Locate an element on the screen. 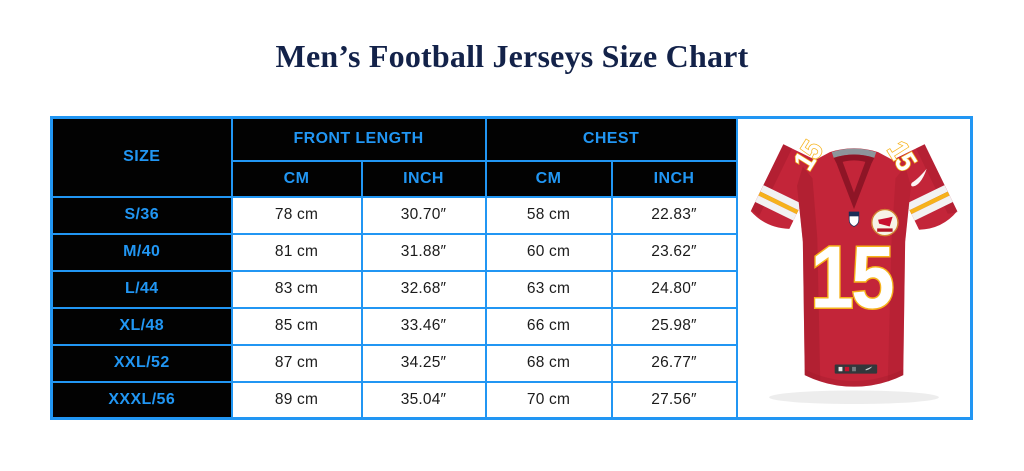 This screenshot has height=471, width=1024. chest-cm-cell: 70 cm is located at coordinates (548, 400).